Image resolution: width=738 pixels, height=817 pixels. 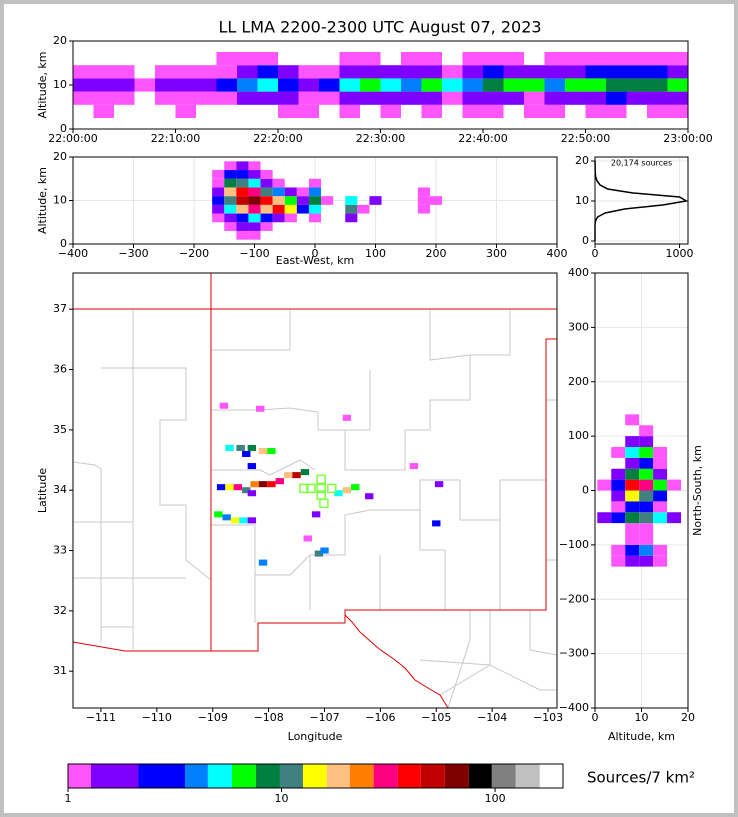 I want to click on y-tick-label: 35, so click(x=60, y=429).